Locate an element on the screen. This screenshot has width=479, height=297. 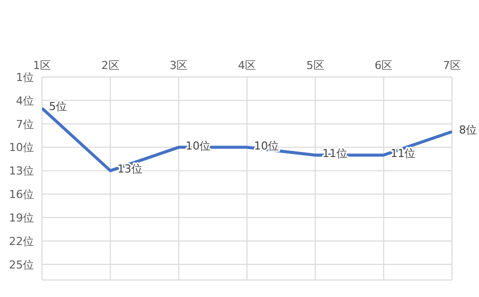
y-tick-label: 4位 is located at coordinates (25, 101).